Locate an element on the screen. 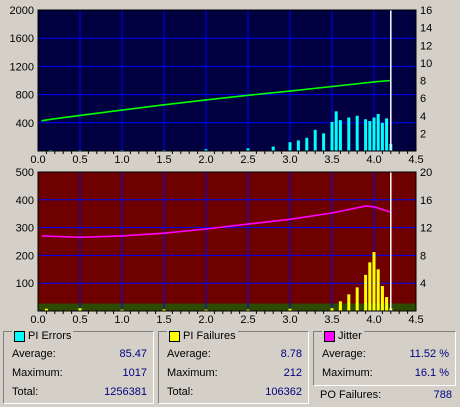  pi-failures-average-label: Average: is located at coordinates (189, 354).